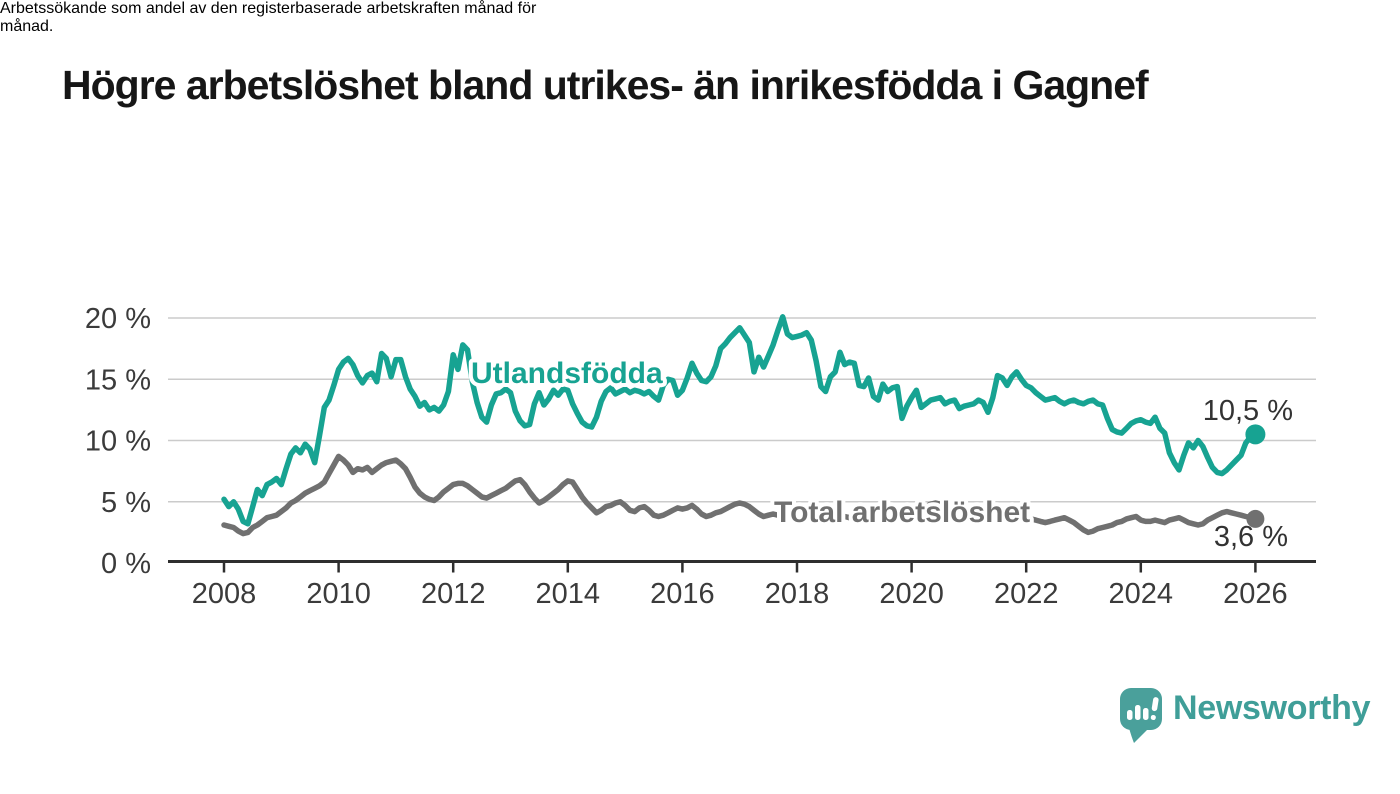 Image resolution: width=1400 pixels, height=794 pixels. What do you see at coordinates (27, 26) in the screenshot?
I see `chart-subtitle-line: månad.` at bounding box center [27, 26].